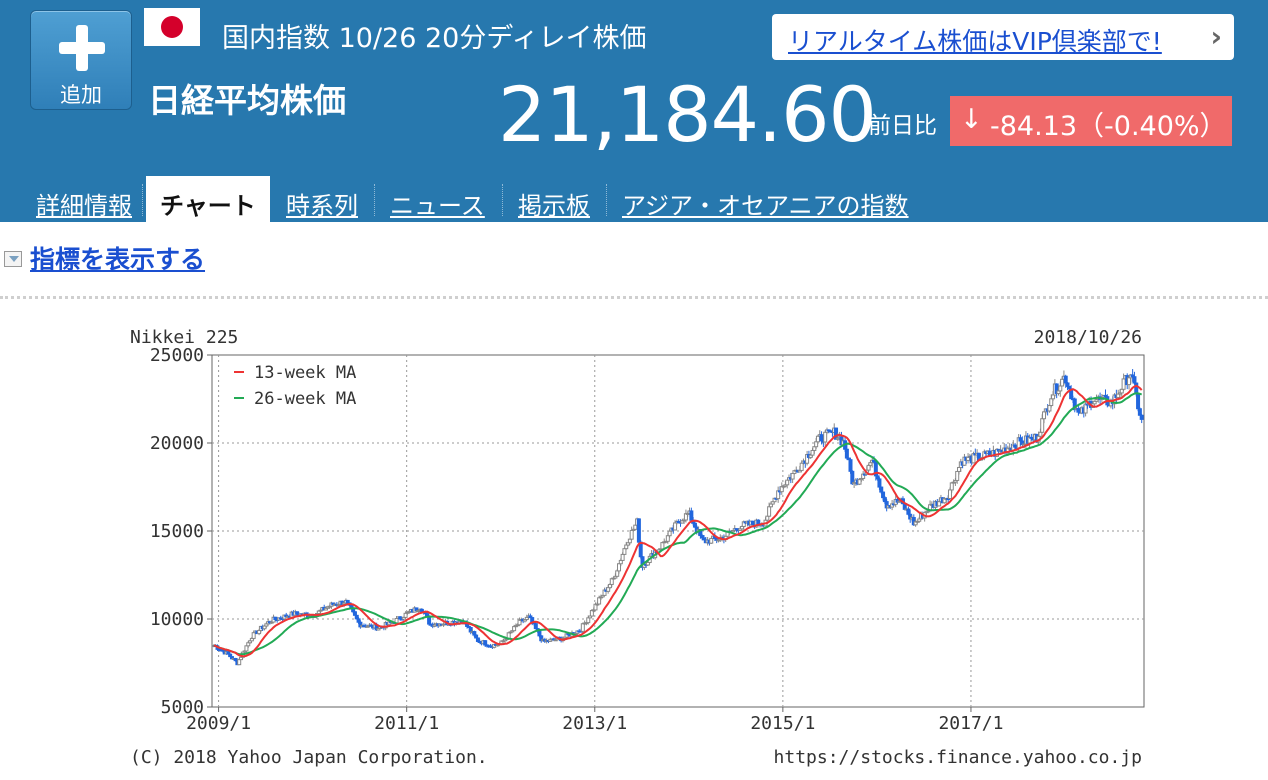  Describe the element at coordinates (295, 386) in the screenshot. I see `legend: 13-week MA 26-week MA` at that location.